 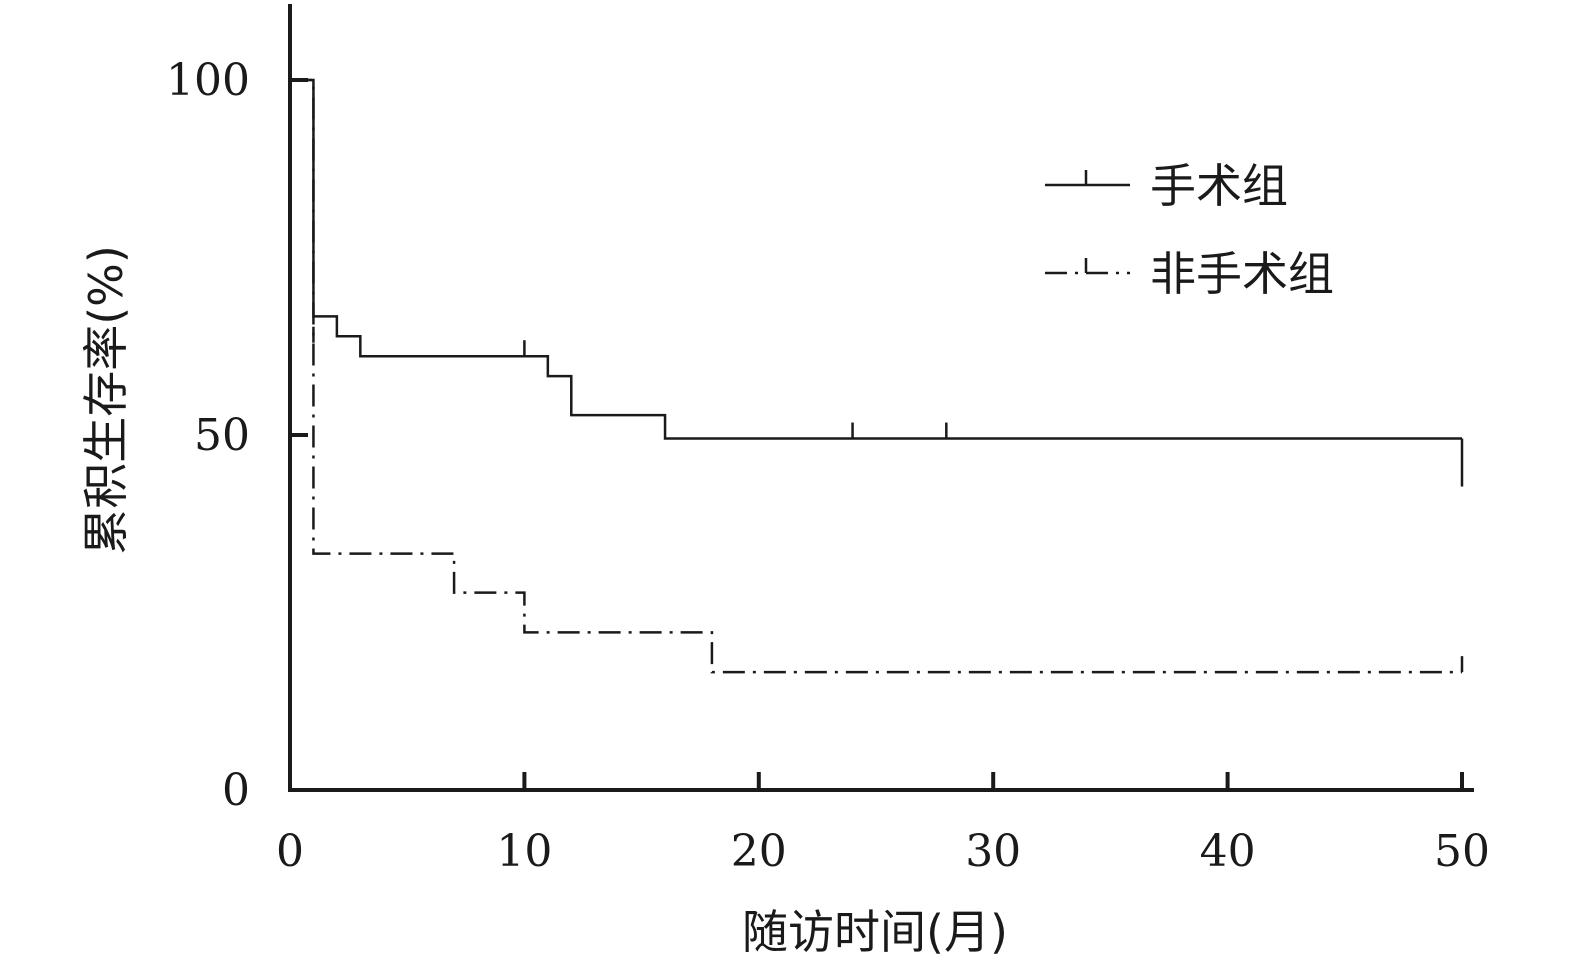 What do you see at coordinates (1462, 851) in the screenshot?
I see `x-tick-label: 50` at bounding box center [1462, 851].